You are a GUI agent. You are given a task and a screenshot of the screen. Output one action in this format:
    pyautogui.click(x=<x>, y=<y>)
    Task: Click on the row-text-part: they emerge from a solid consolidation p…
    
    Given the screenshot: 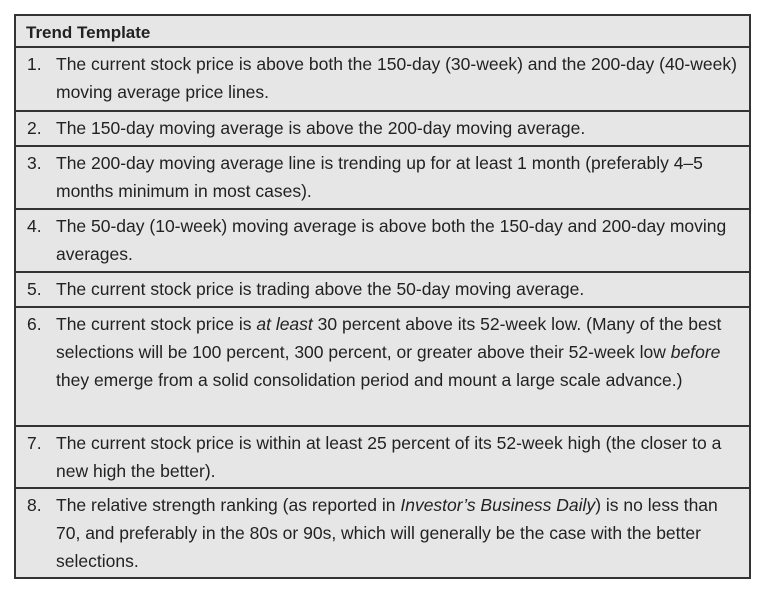 What is the action you would take?
    pyautogui.click(x=369, y=380)
    